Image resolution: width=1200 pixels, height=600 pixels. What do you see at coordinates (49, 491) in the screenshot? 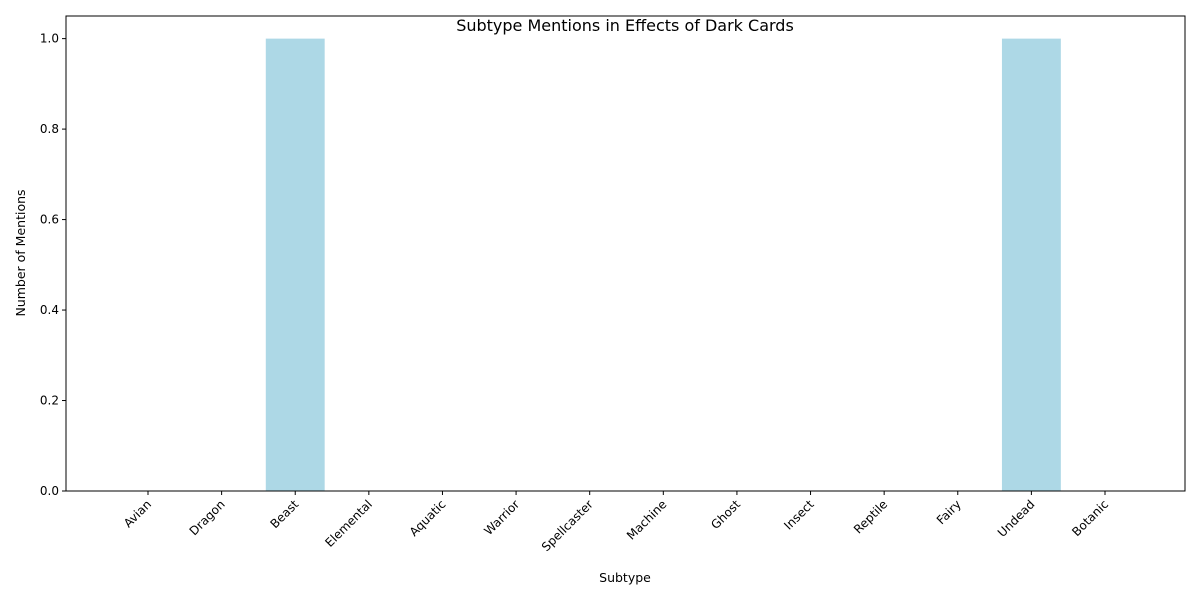
I see `y-tick-label: 0.0` at bounding box center [49, 491].